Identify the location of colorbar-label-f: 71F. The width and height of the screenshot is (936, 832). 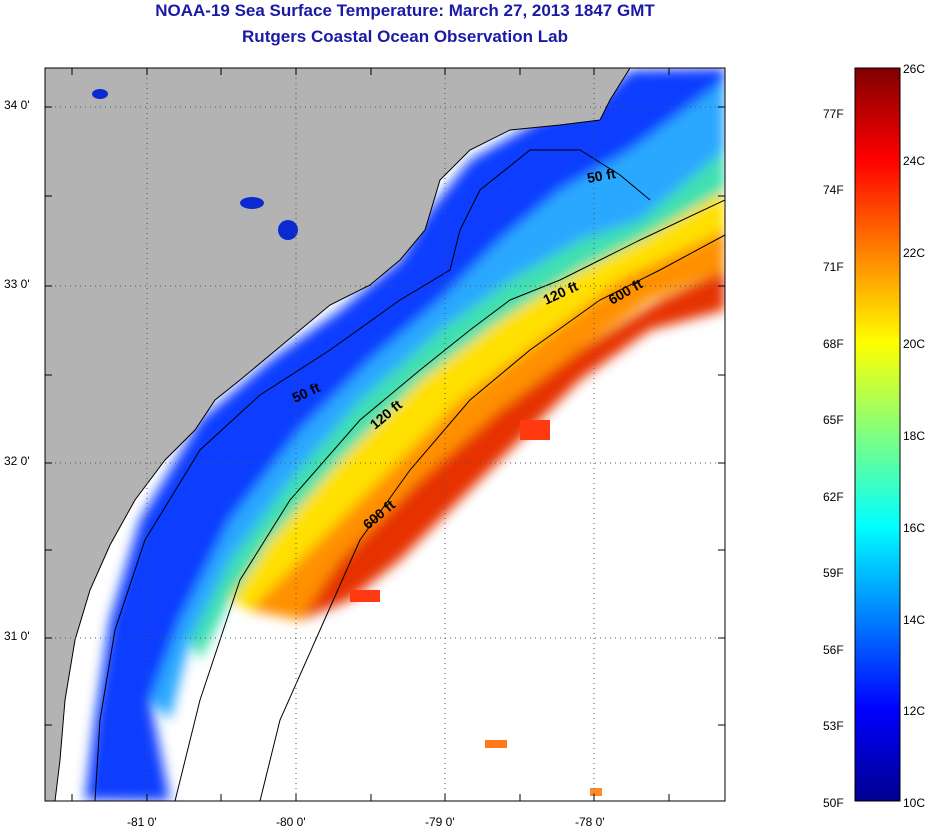
(833, 267).